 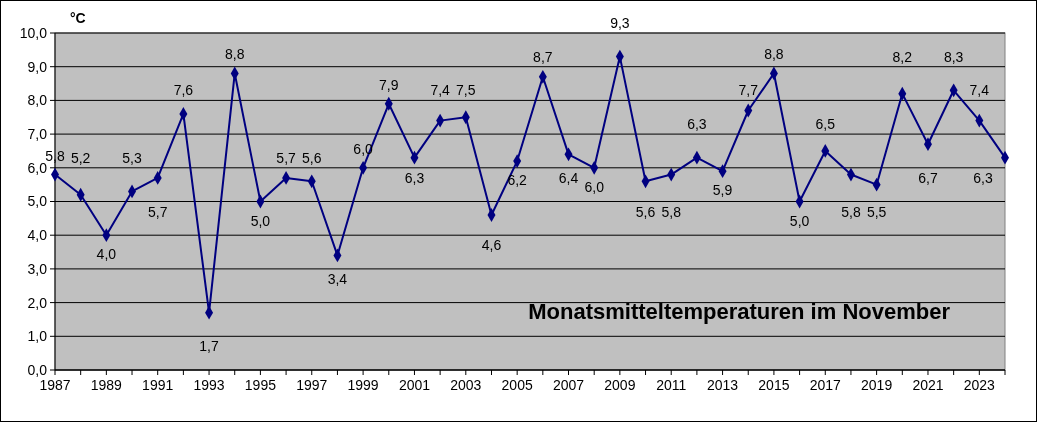 What do you see at coordinates (209, 385) in the screenshot?
I see `x-tick-label: 1993` at bounding box center [209, 385].